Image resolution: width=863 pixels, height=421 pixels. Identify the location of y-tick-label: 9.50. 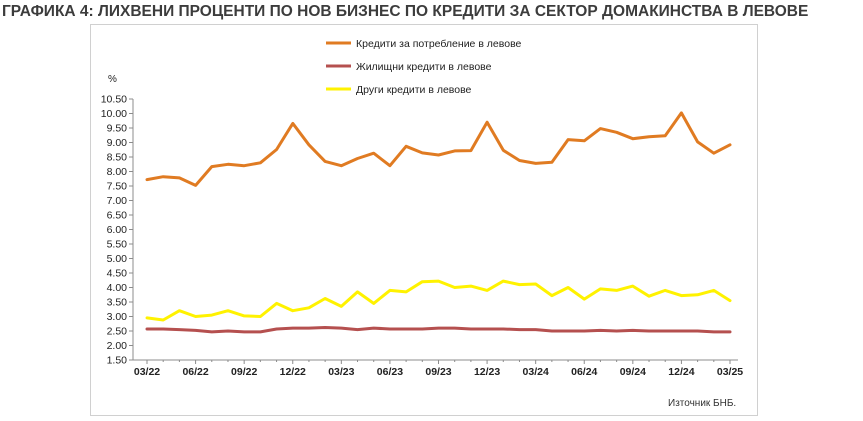
(117, 129).